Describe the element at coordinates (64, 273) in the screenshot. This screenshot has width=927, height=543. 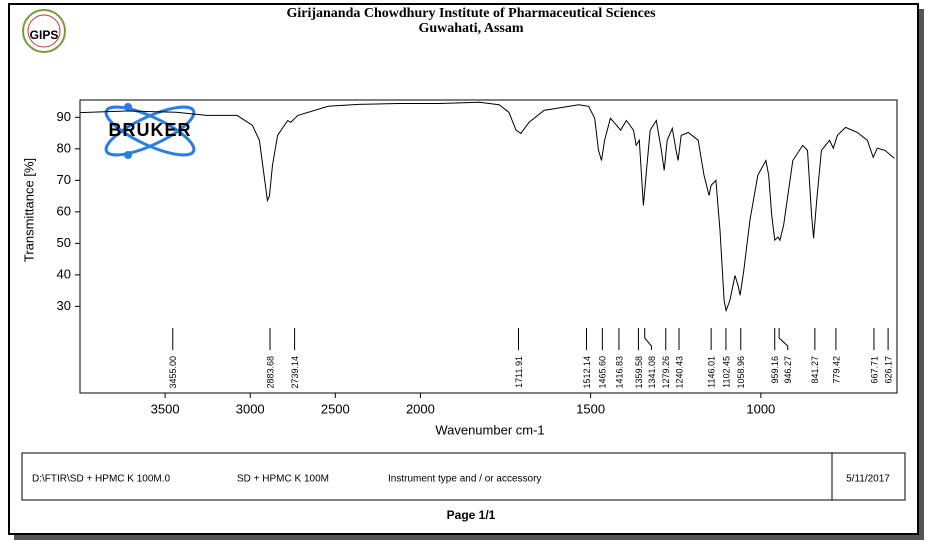
I see `y-tick-label: 40` at that location.